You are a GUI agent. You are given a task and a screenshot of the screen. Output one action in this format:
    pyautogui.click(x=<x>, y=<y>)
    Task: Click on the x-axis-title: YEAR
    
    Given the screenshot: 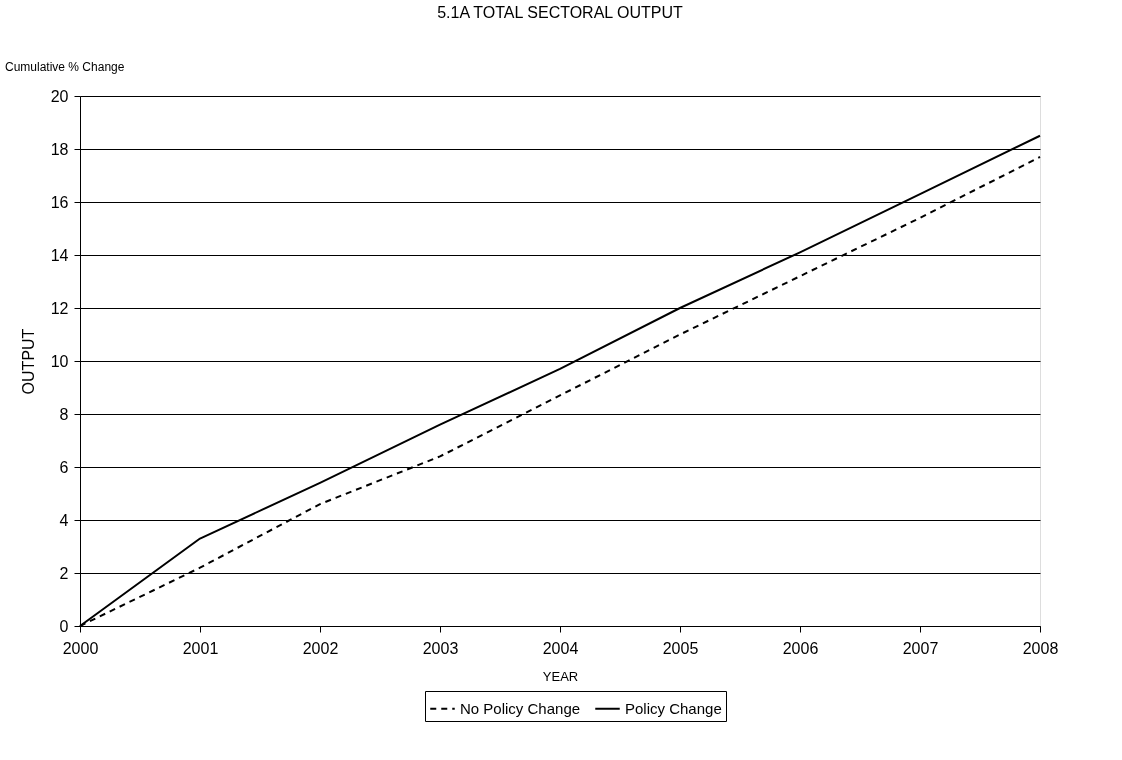 What is the action you would take?
    pyautogui.click(x=560, y=676)
    